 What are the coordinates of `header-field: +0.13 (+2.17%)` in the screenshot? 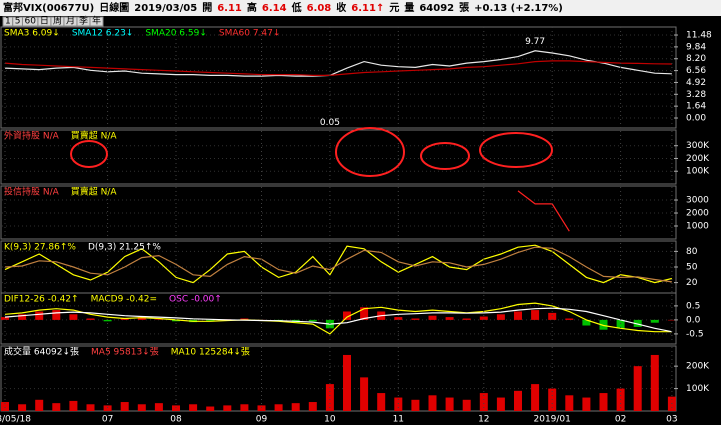 It's located at (518, 8).